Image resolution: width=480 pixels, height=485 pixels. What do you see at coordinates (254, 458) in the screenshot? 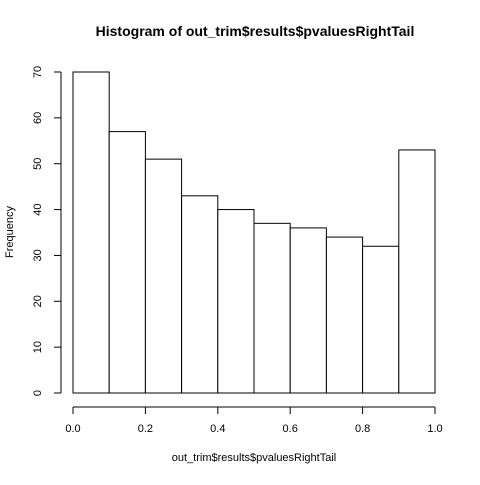
I see `x-axis-label: out_trim$results$pvaluesRightTail` at bounding box center [254, 458].